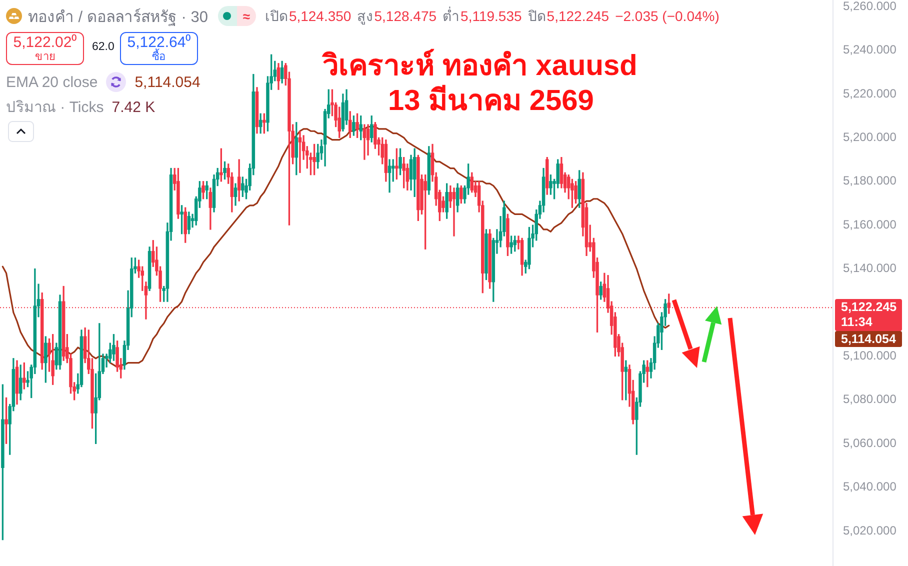  What do you see at coordinates (320, 16) in the screenshot?
I see `annotation: 5,124.350` at bounding box center [320, 16].